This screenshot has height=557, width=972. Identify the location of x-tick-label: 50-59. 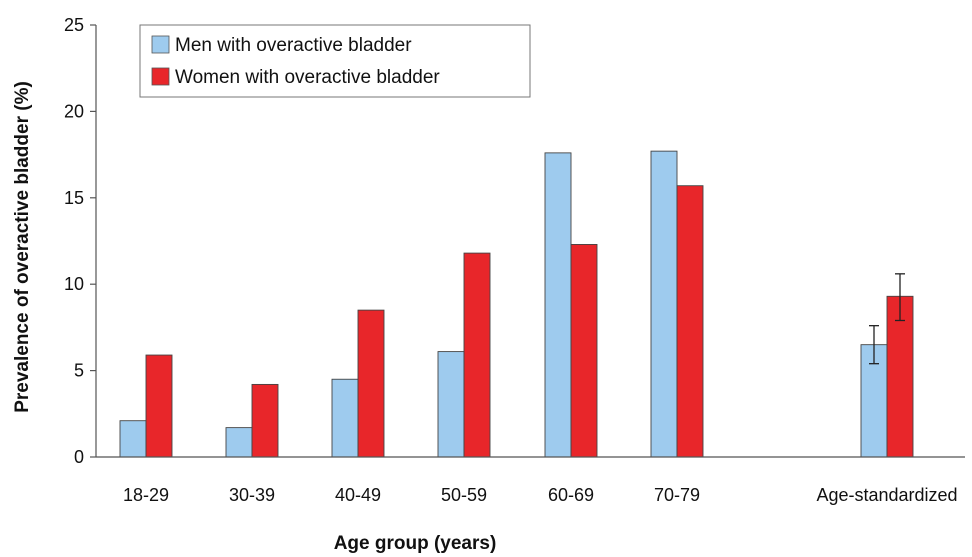
(464, 495).